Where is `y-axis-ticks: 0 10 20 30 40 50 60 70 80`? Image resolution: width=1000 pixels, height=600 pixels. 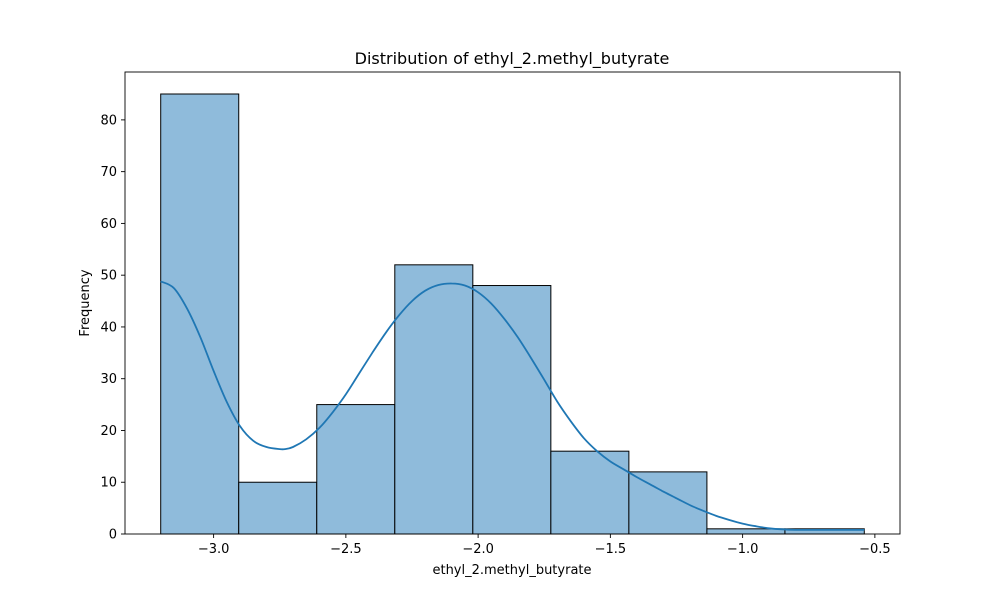
y-axis-ticks: 0 10 20 30 40 50 60 70 80 is located at coordinates (112, 328).